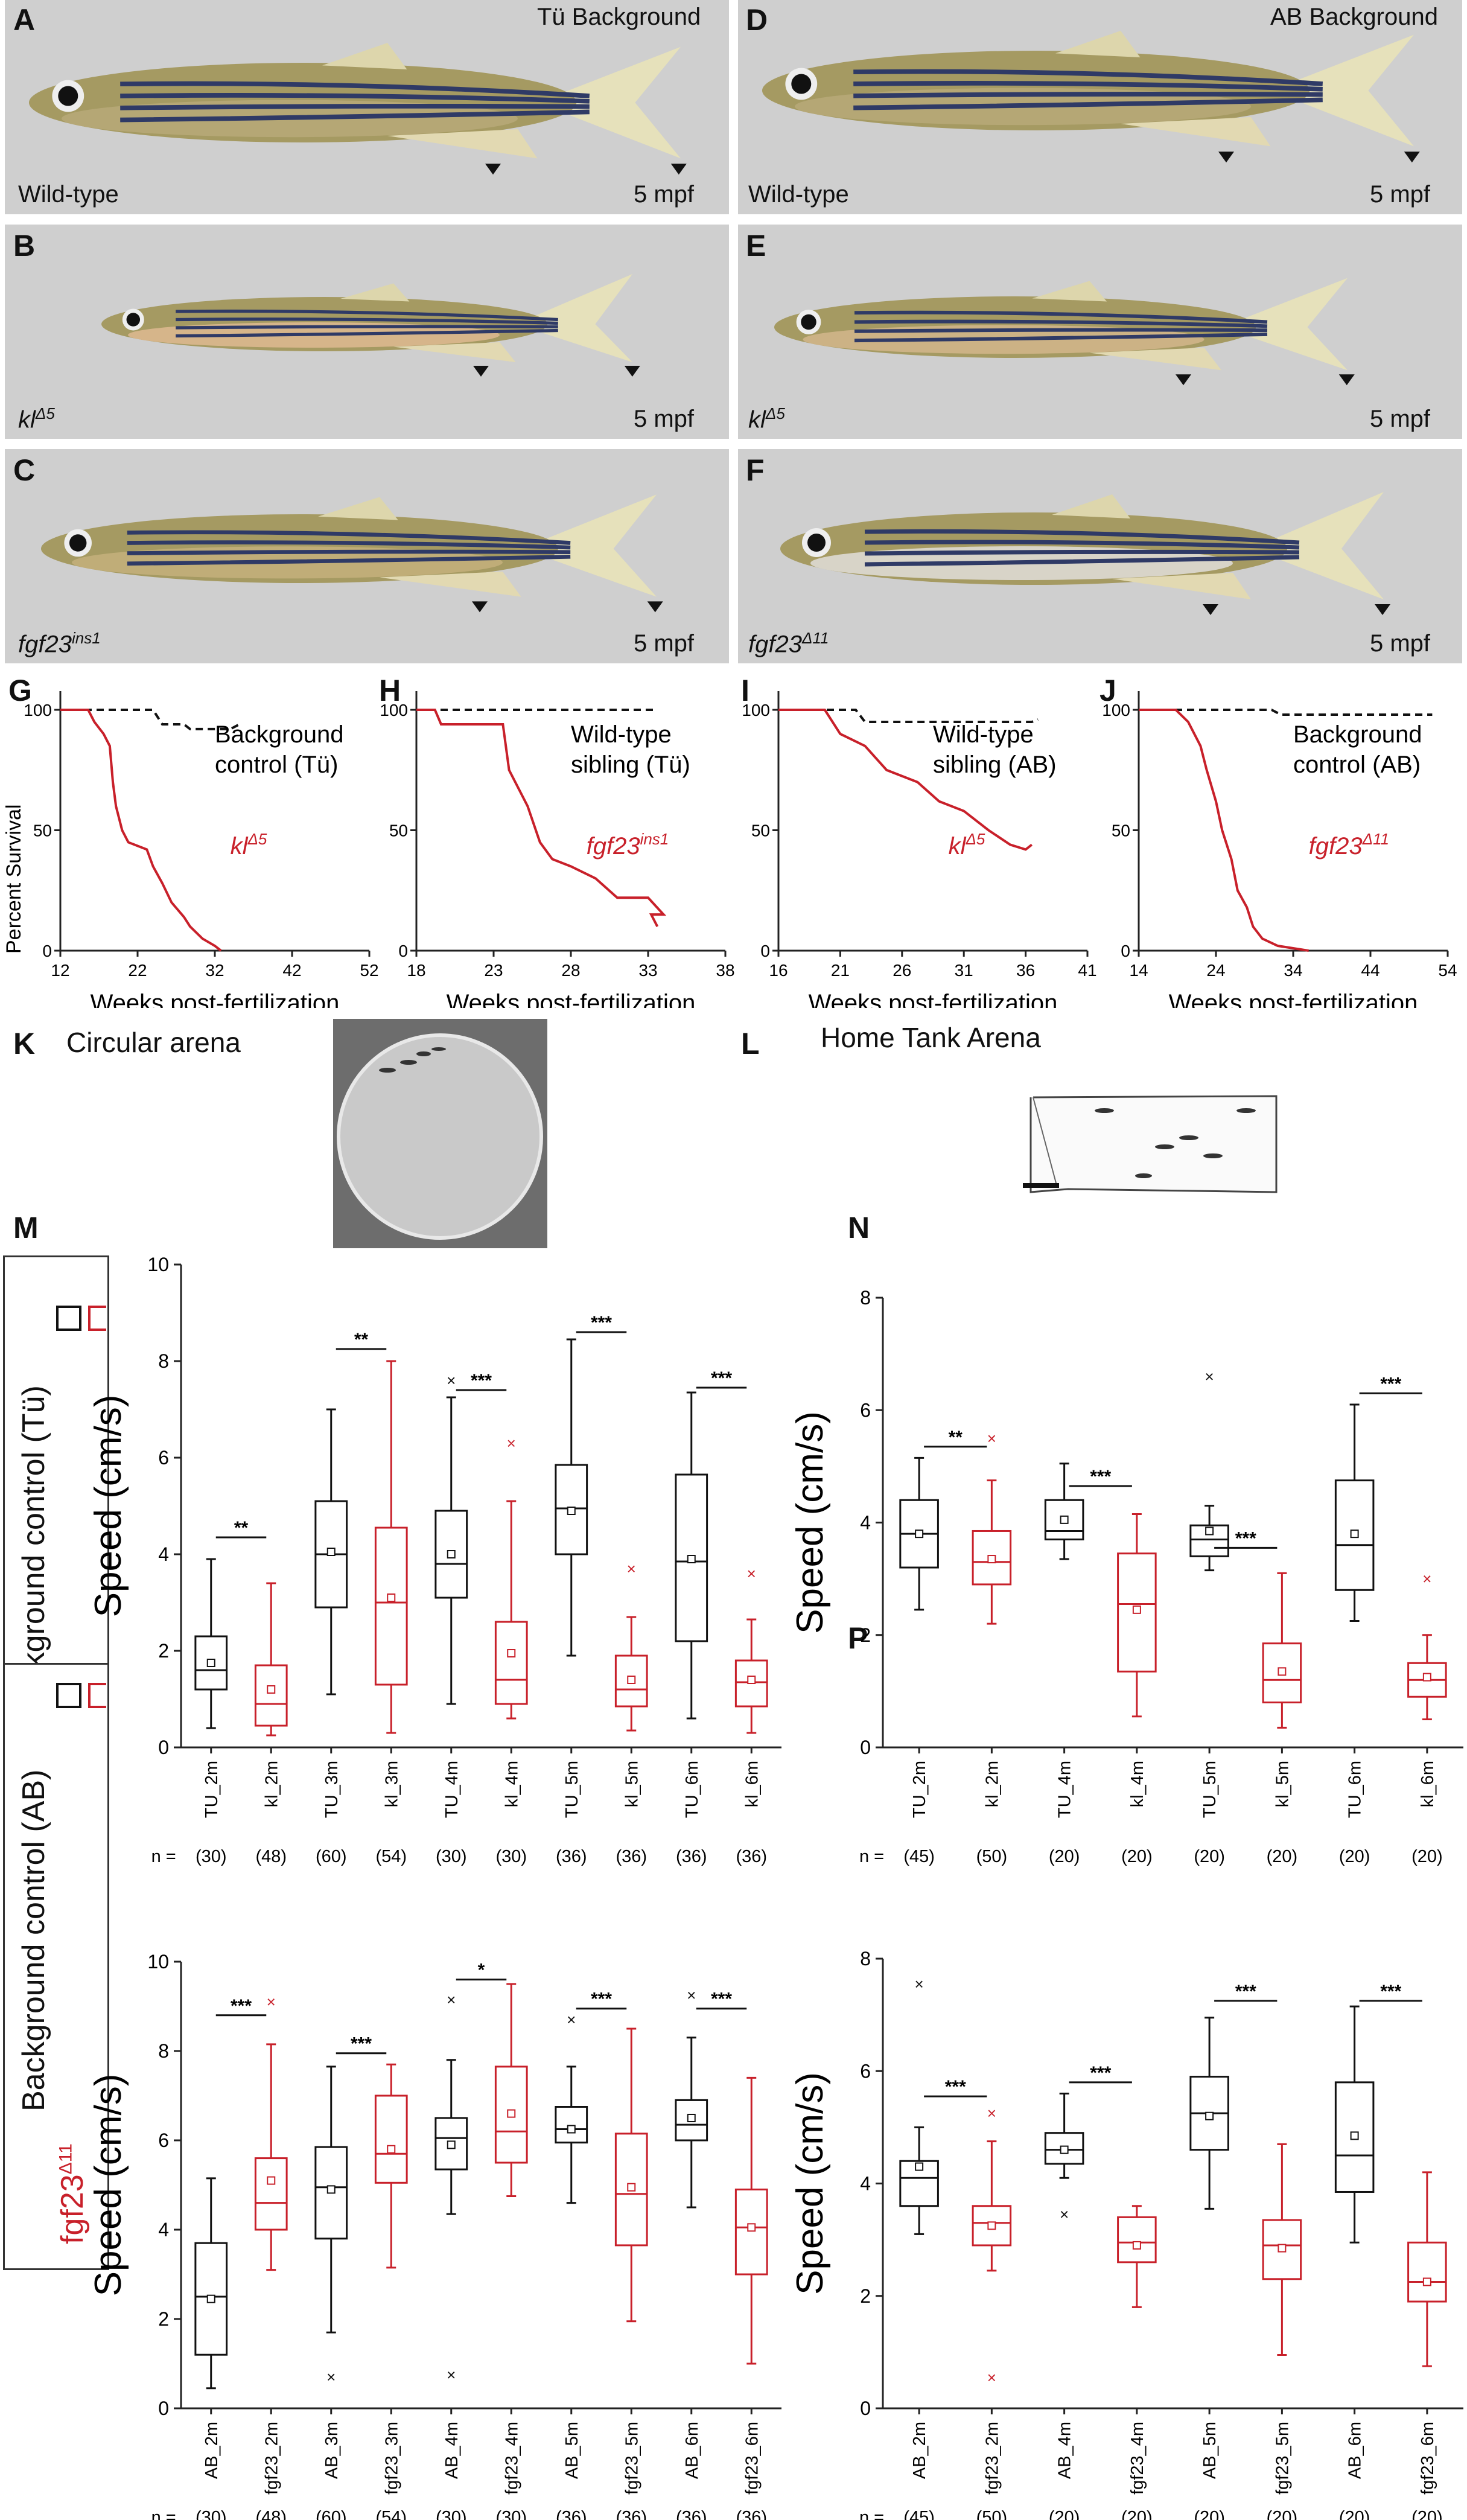  What do you see at coordinates (756, 710) in the screenshot?
I see `y-tick-label: 100` at bounding box center [756, 710].